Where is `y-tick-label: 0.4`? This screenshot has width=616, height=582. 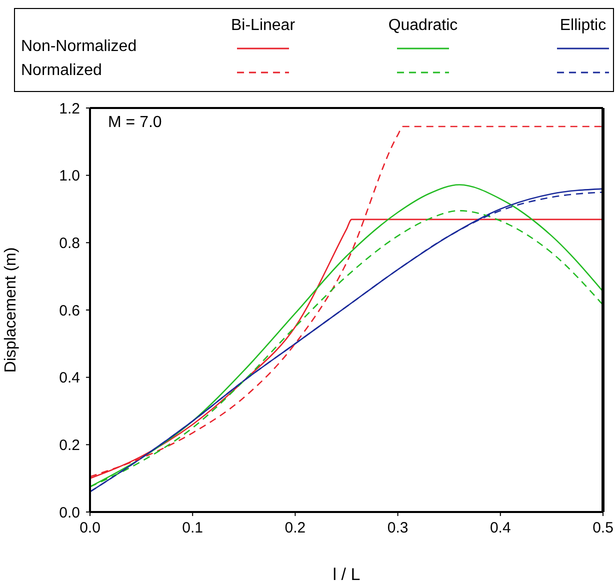
y-tick-label: 0.4 is located at coordinates (69, 378).